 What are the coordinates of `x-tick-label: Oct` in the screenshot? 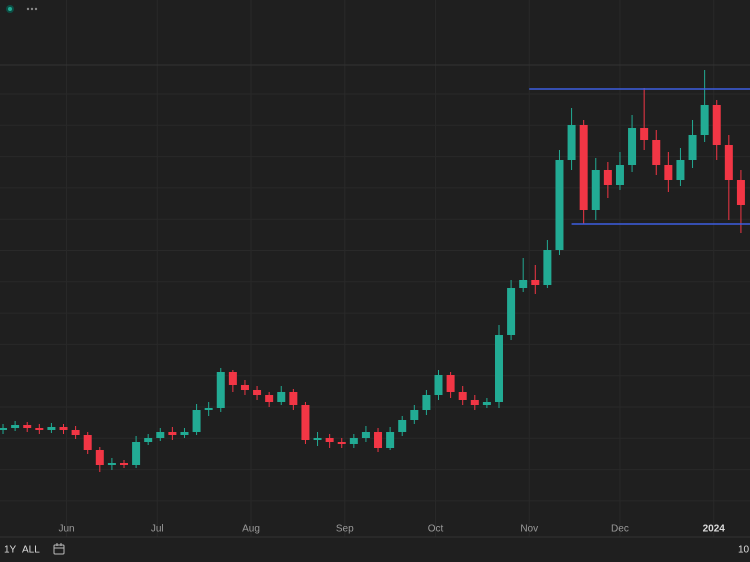 It's located at (436, 529).